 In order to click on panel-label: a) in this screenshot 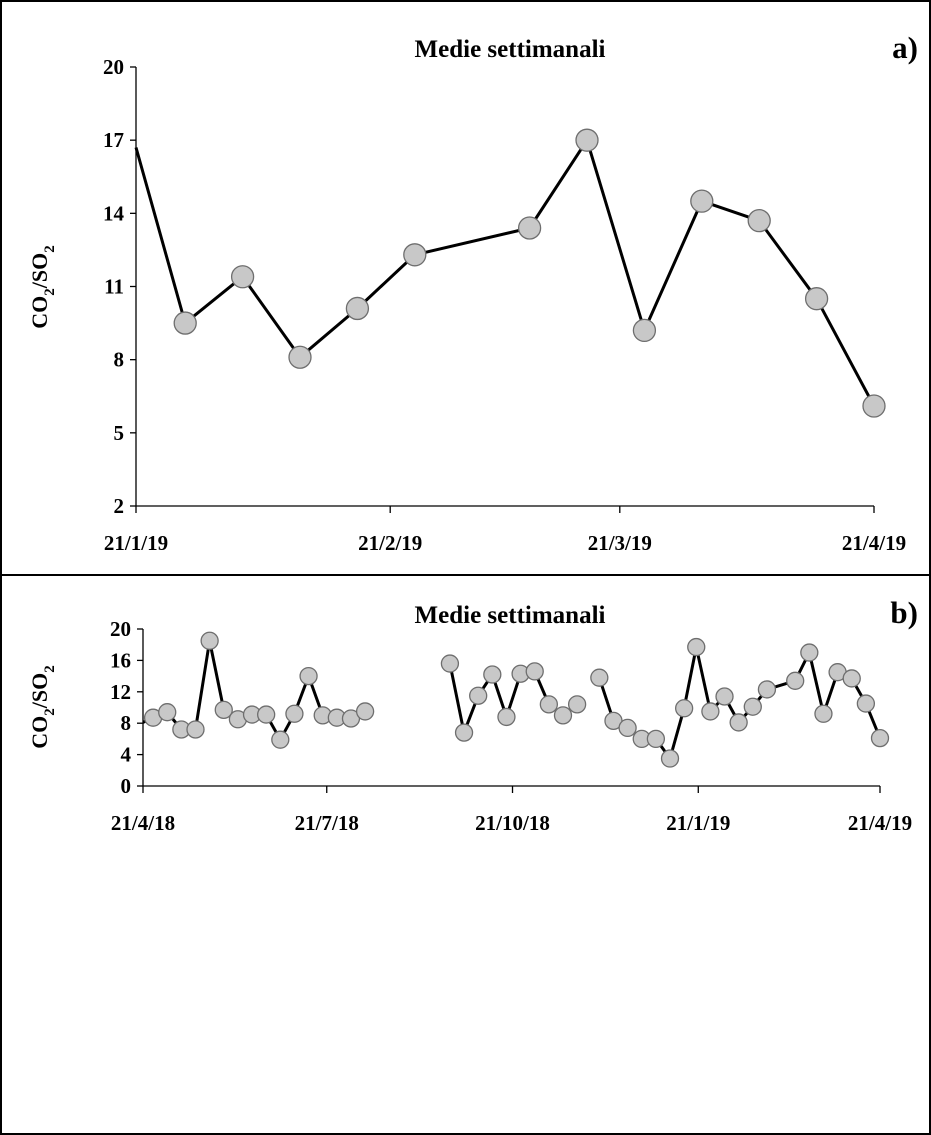, I will do `click(905, 47)`.